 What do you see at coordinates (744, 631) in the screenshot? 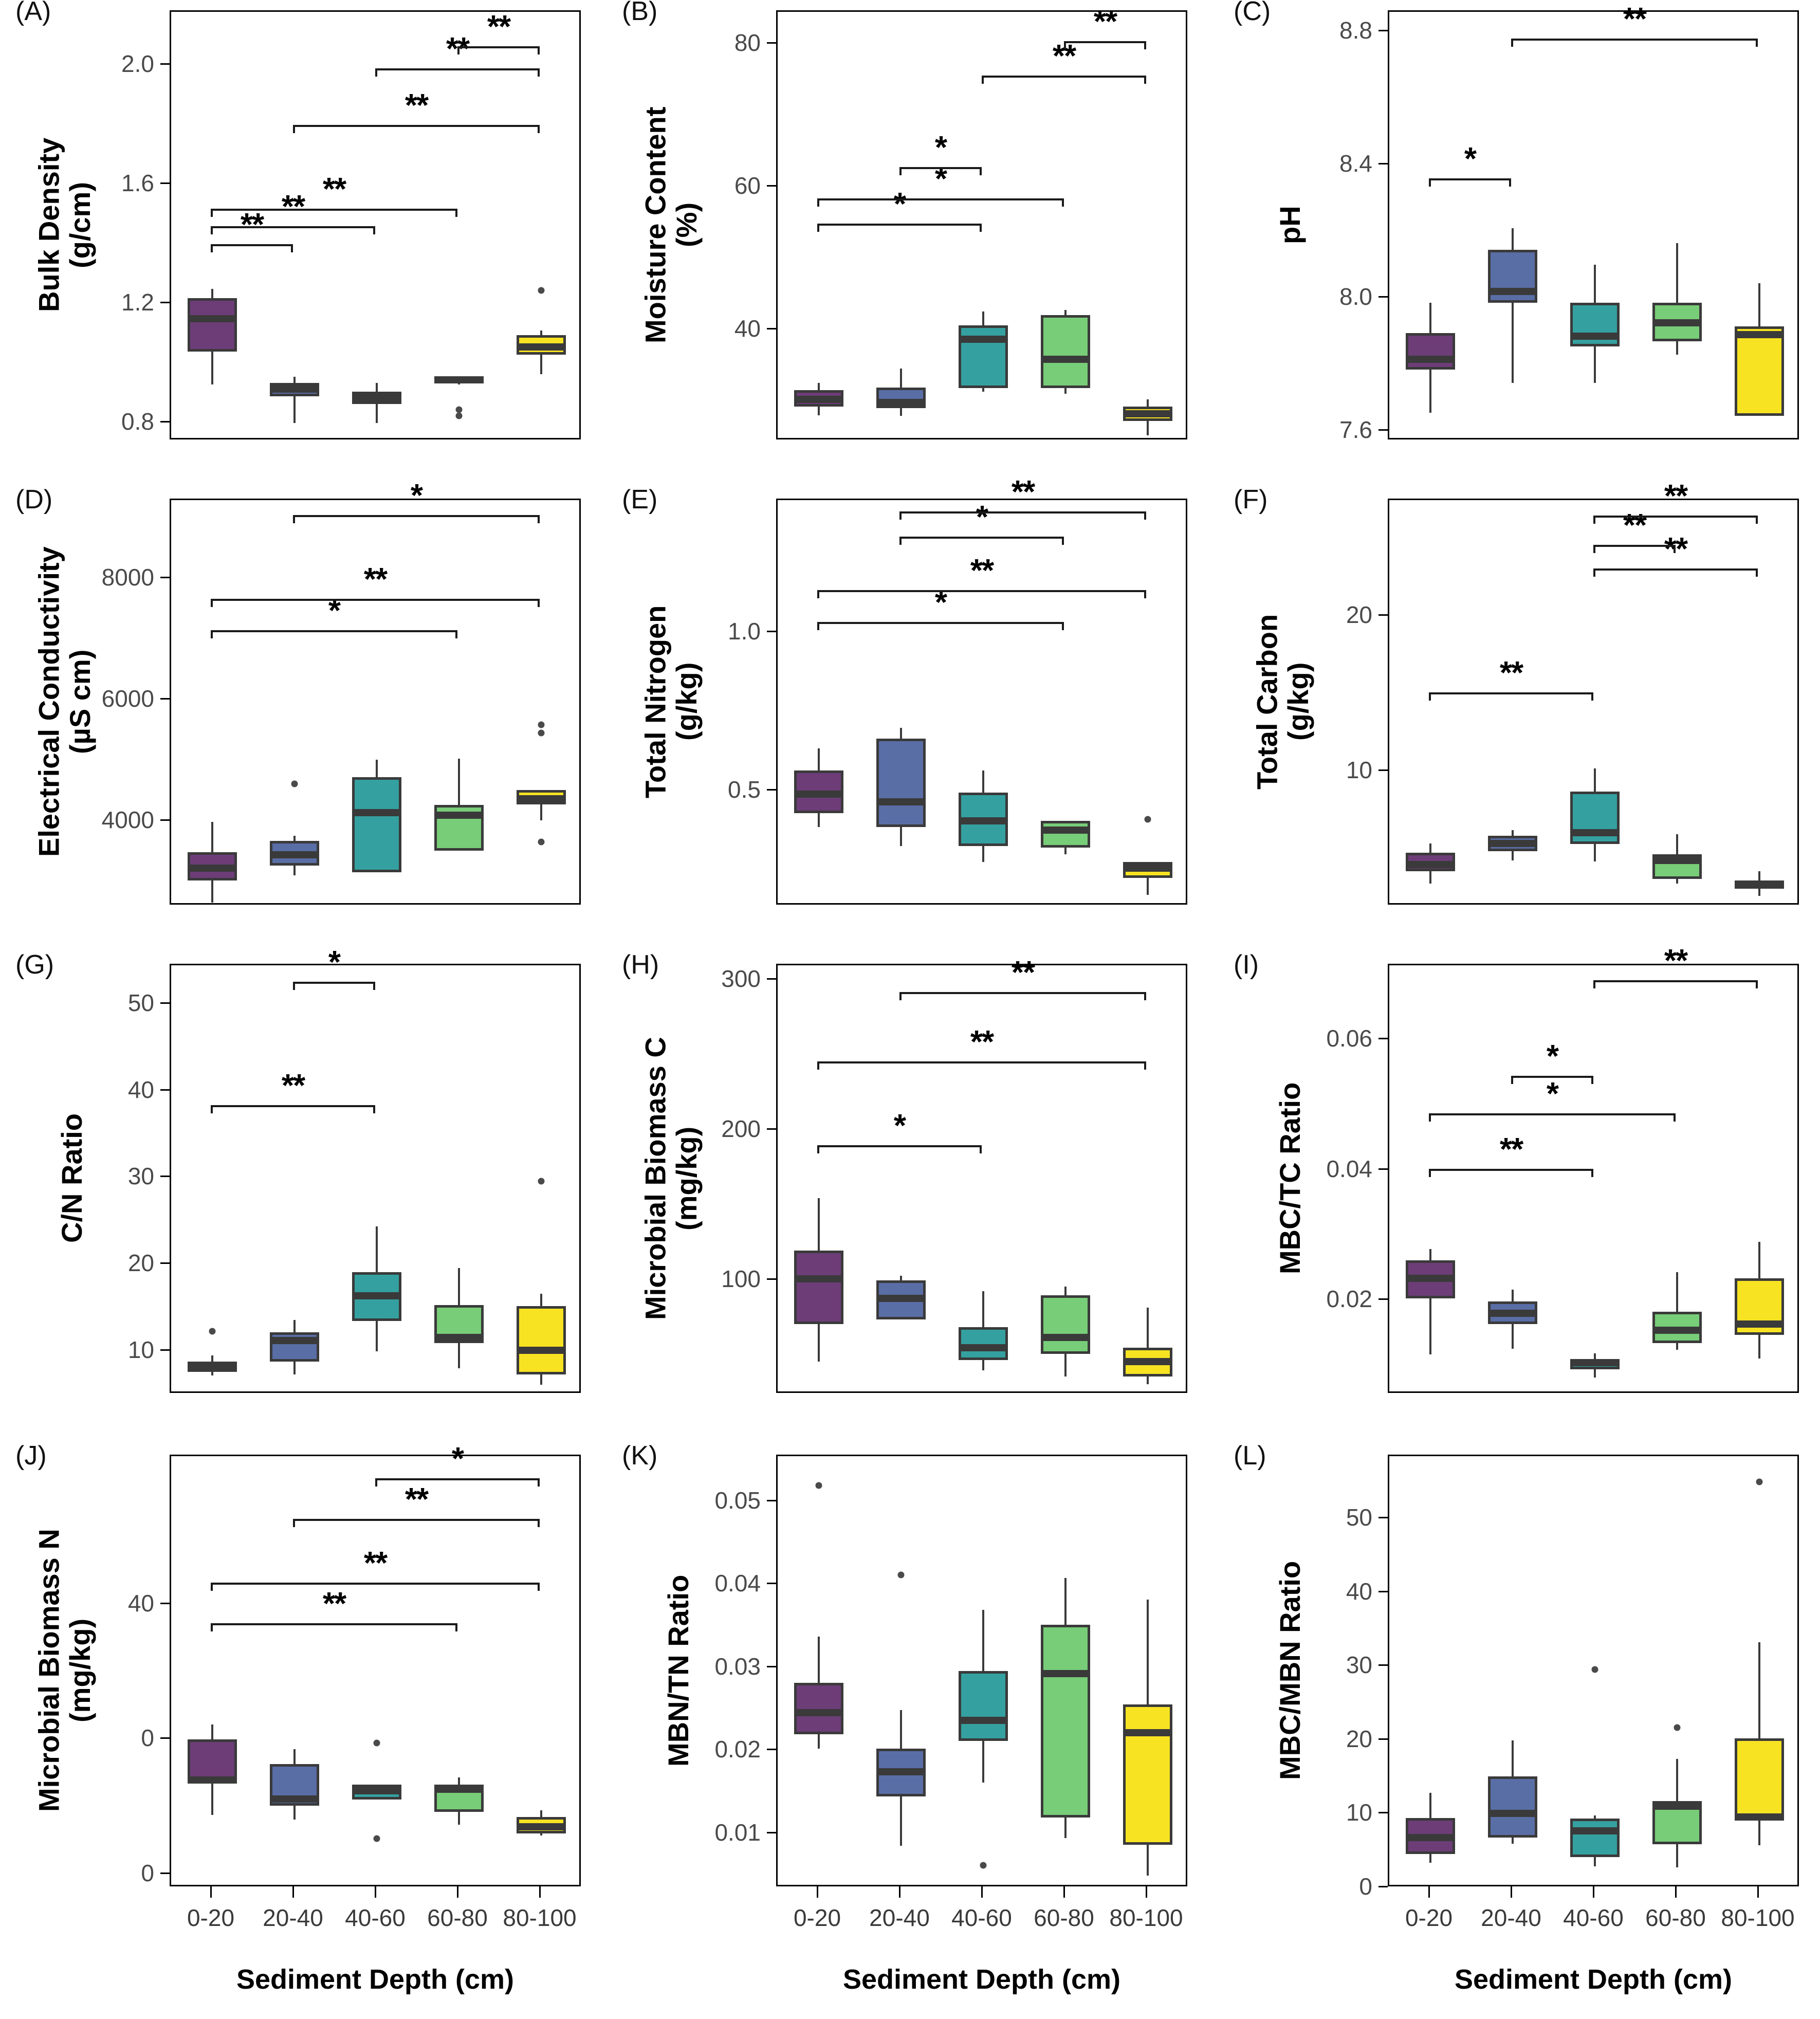
I see `y-tick-label: 1.0` at bounding box center [744, 631].